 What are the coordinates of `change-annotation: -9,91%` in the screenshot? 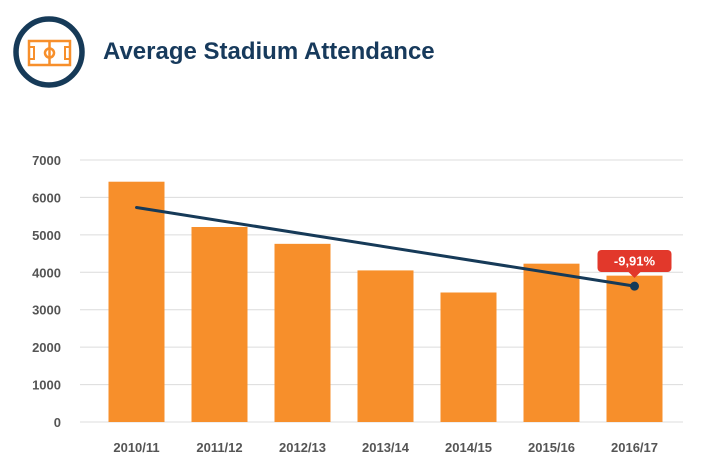 It's located at (634, 264).